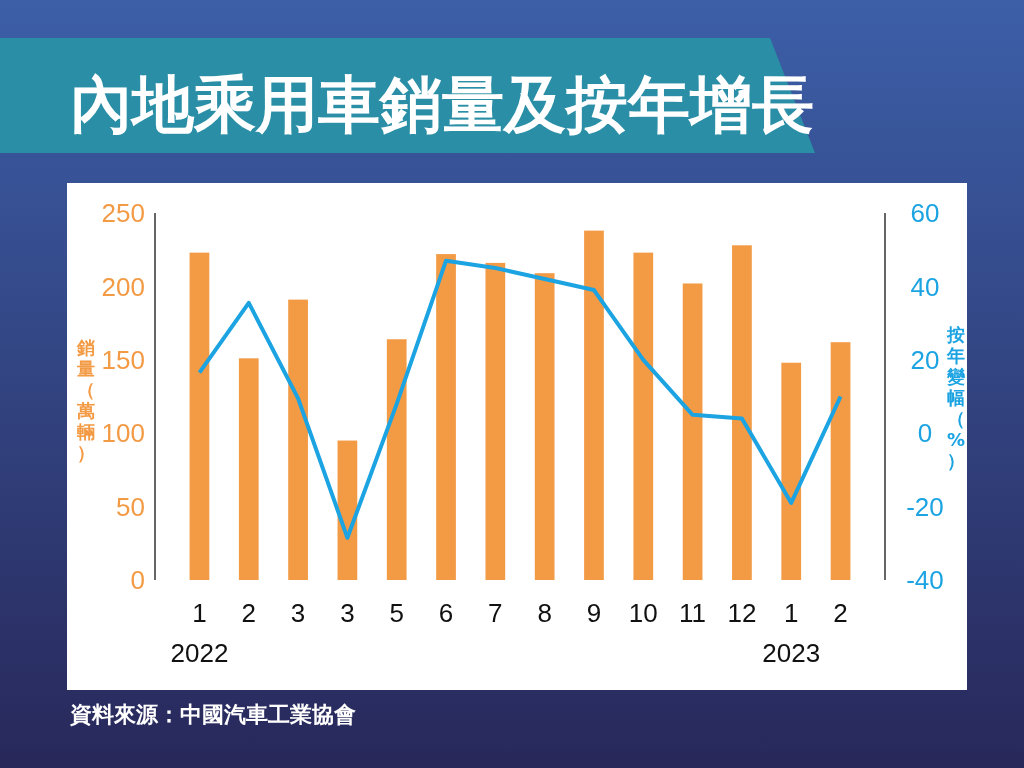 The height and width of the screenshot is (768, 1024). Describe the element at coordinates (85, 399) in the screenshot. I see `y-axis-title: 銷量（萬輛）` at that location.